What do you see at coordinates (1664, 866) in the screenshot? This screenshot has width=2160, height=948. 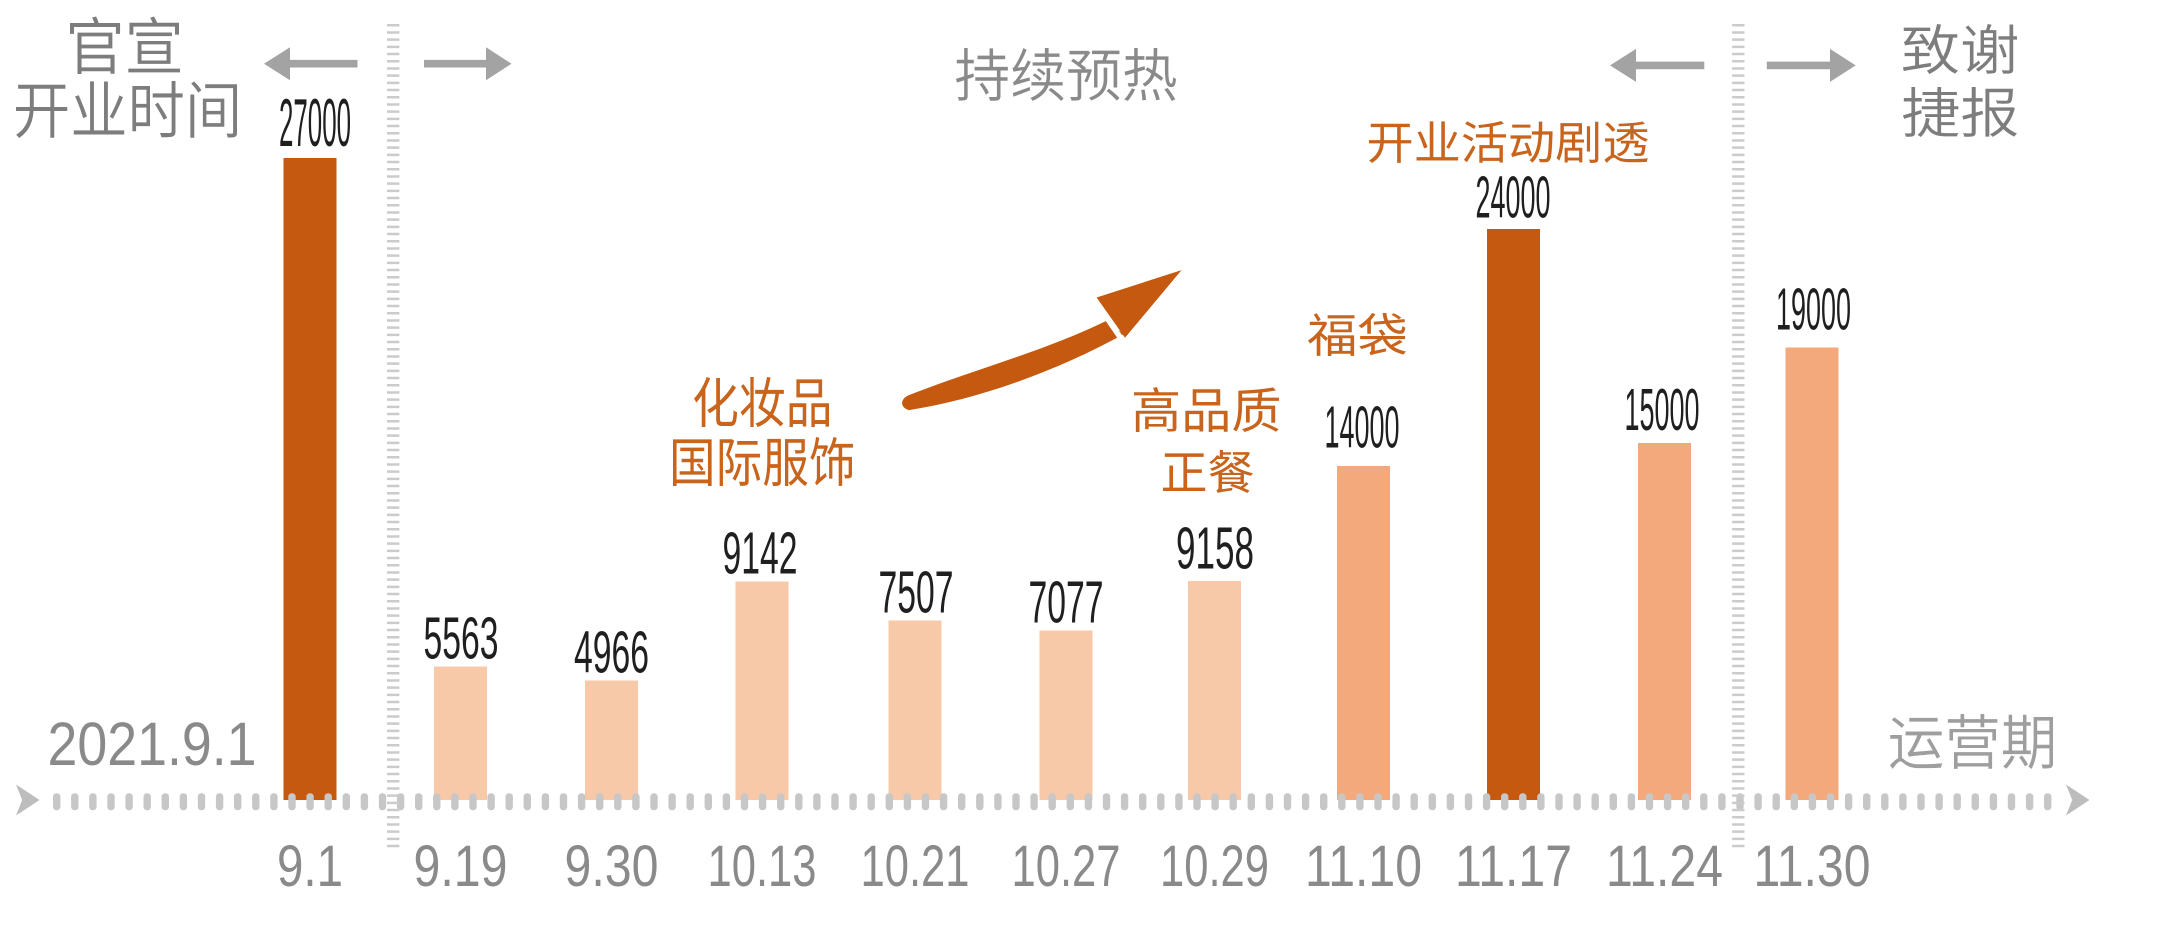 I see `svg-text: 11.24` at bounding box center [1664, 866].